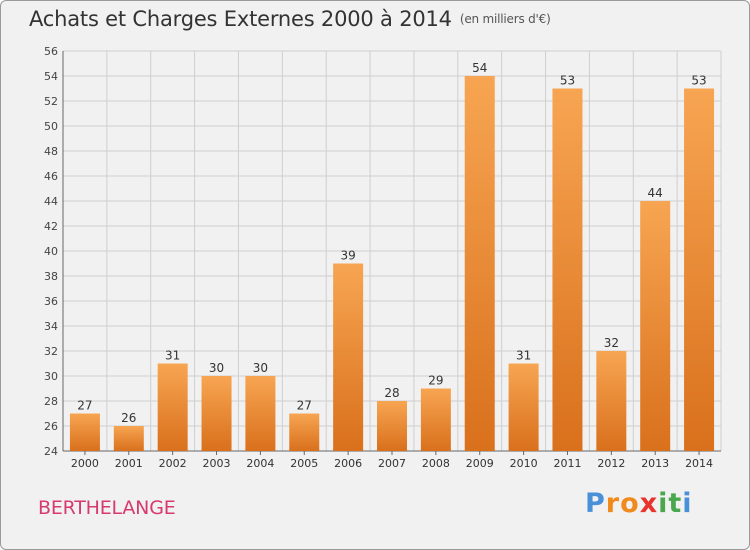  Describe the element at coordinates (391, 393) in the screenshot. I see `bar-value-label: 28` at that location.